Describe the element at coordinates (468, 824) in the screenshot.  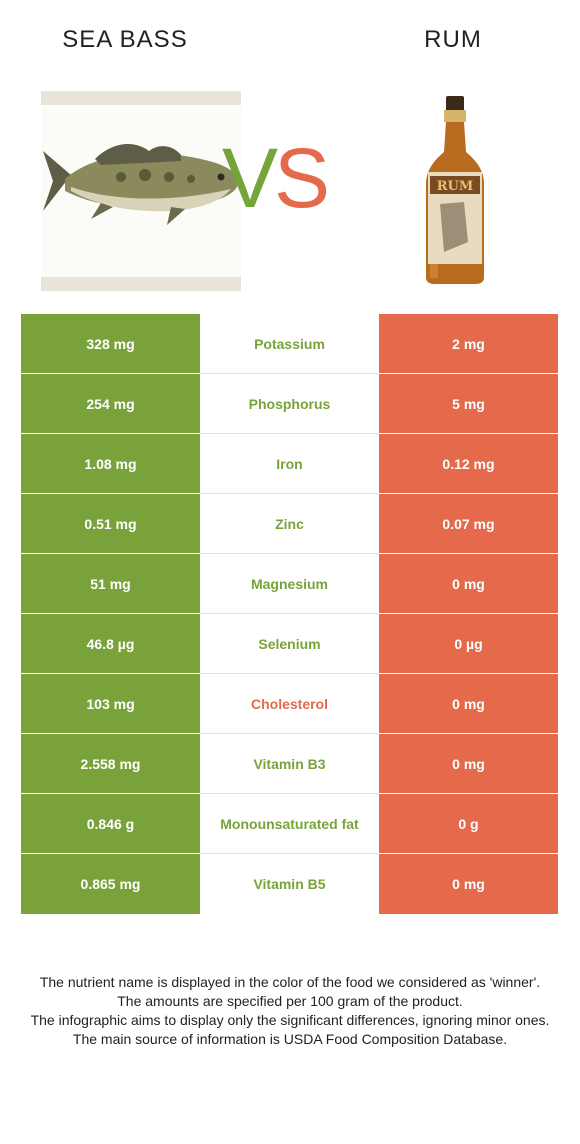
I see `rum-value: 0 g` at that location.